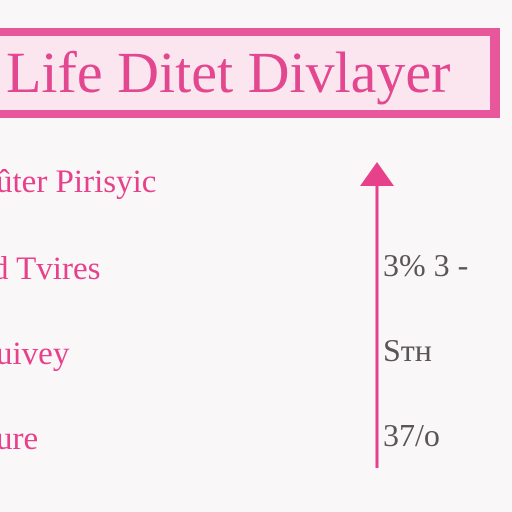 The height and width of the screenshot is (512, 512). What do you see at coordinates (50, 269) in the screenshot?
I see `row-label: d Tvires` at bounding box center [50, 269].